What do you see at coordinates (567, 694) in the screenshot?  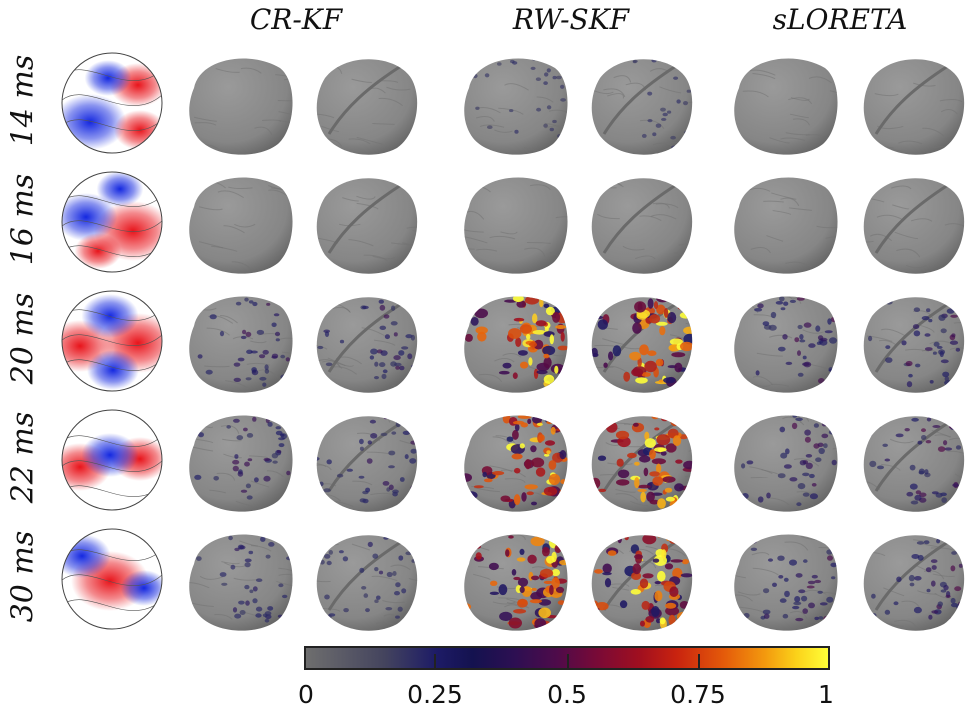 I see `colorbar-label-0-5: 0.5` at bounding box center [567, 694].